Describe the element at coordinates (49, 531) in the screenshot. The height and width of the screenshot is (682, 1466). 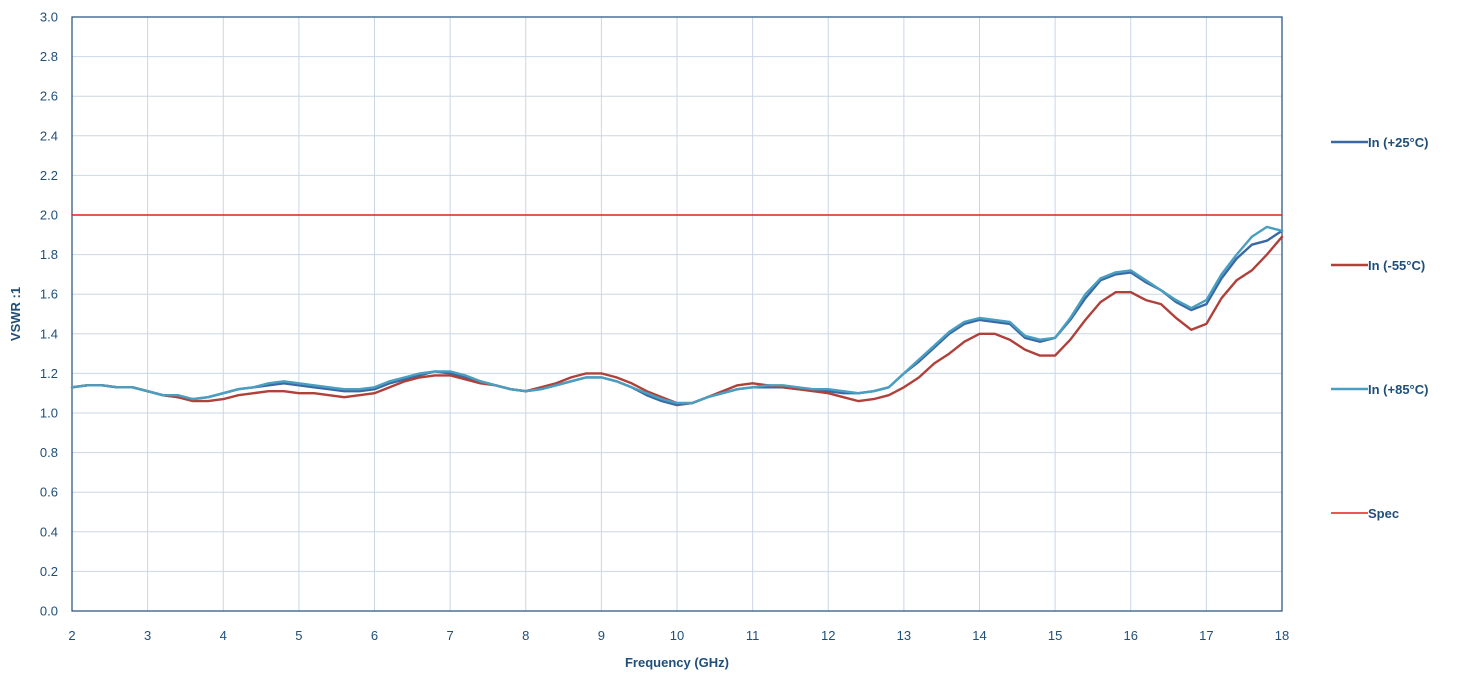
I see `y-tick-label: 0.4` at that location.